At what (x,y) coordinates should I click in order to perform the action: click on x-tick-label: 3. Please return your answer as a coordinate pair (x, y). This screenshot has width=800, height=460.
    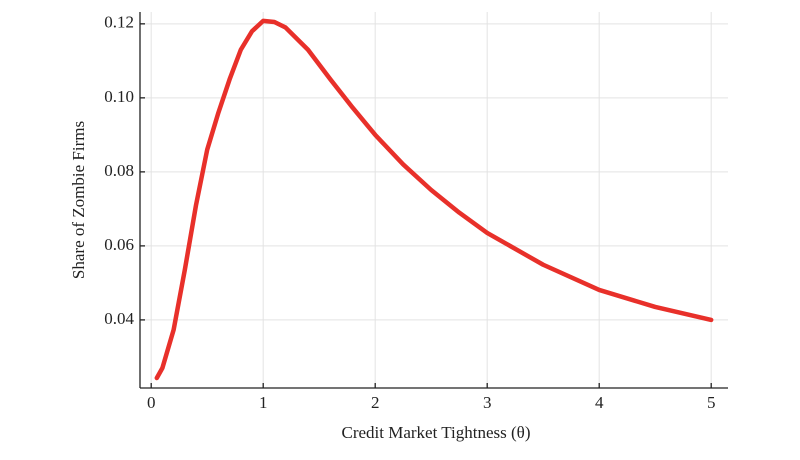
    Looking at the image, I should click on (487, 402).